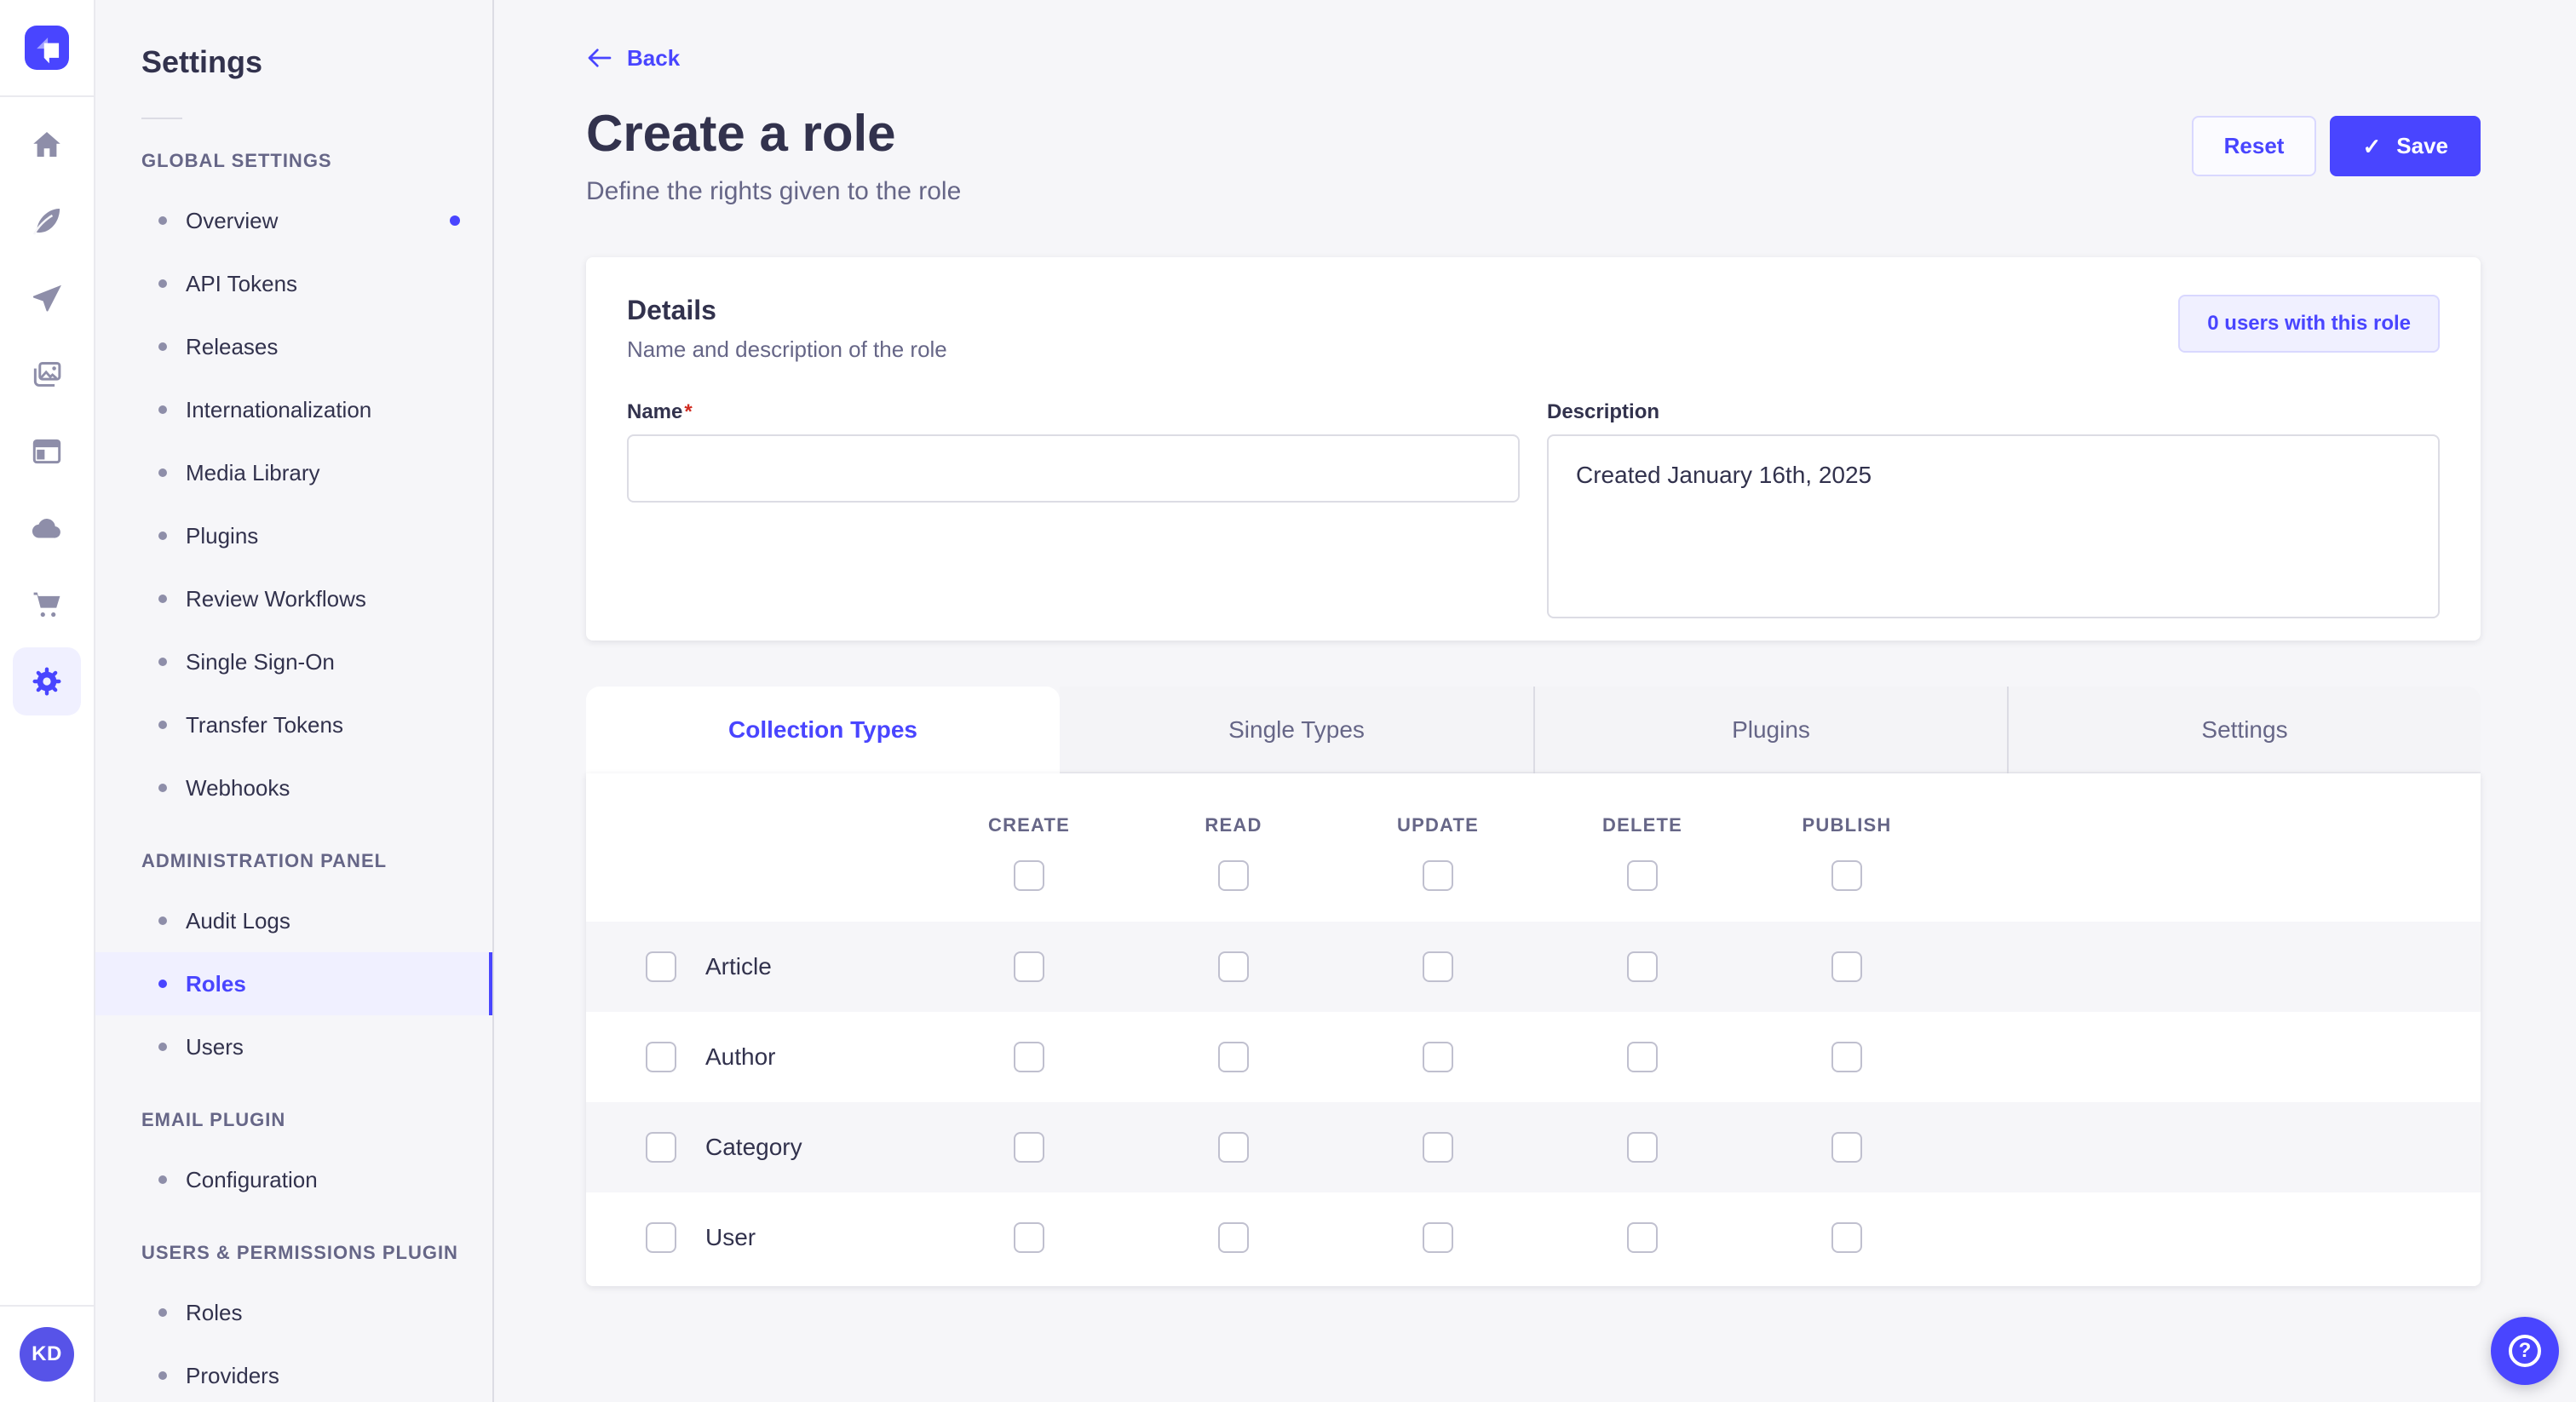 This screenshot has width=2576, height=1402. What do you see at coordinates (1604, 411) in the screenshot?
I see `description-label: Description` at bounding box center [1604, 411].